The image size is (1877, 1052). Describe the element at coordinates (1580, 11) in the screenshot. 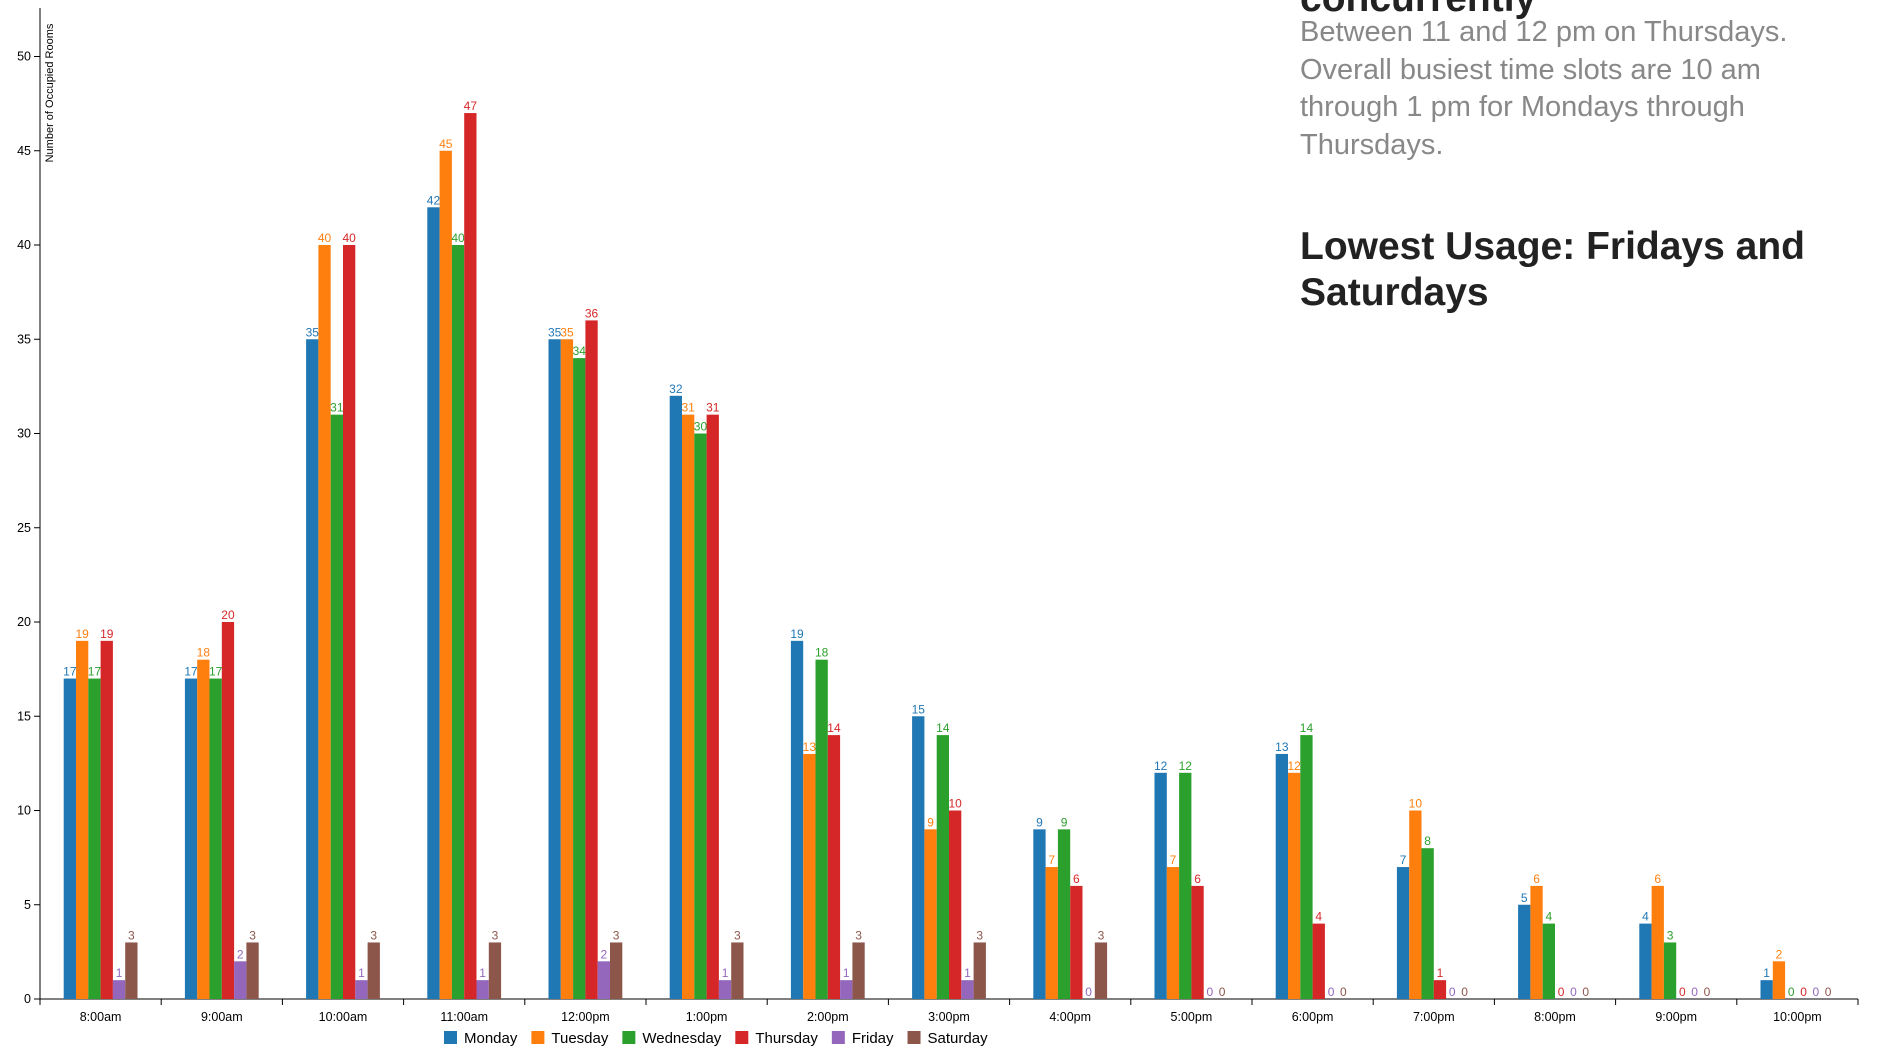

I see `busiest-heading: concurrently` at that location.